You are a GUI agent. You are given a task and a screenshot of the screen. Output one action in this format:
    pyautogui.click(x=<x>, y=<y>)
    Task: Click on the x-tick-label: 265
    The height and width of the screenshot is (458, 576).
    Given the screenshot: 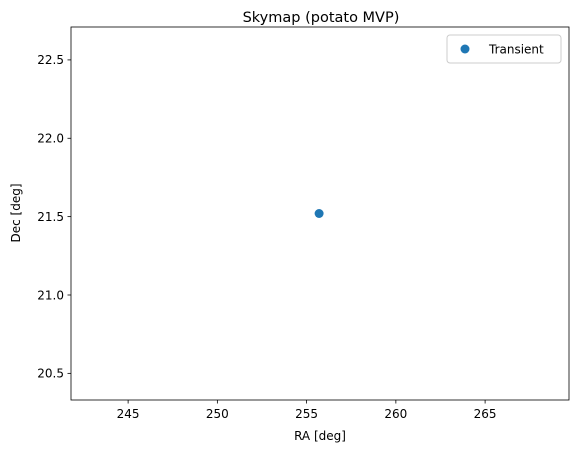 What is the action you would take?
    pyautogui.click(x=485, y=414)
    